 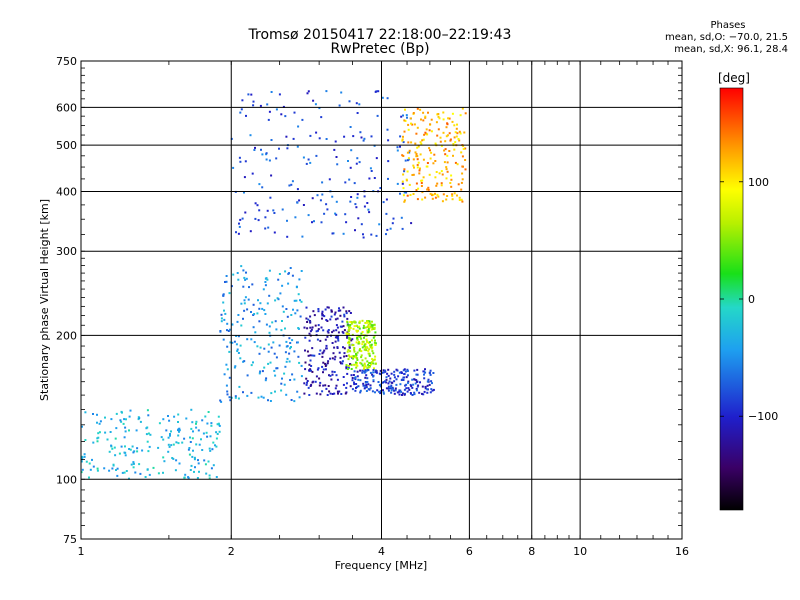 I want to click on colorbar-tick-label: −100, so click(x=763, y=416).